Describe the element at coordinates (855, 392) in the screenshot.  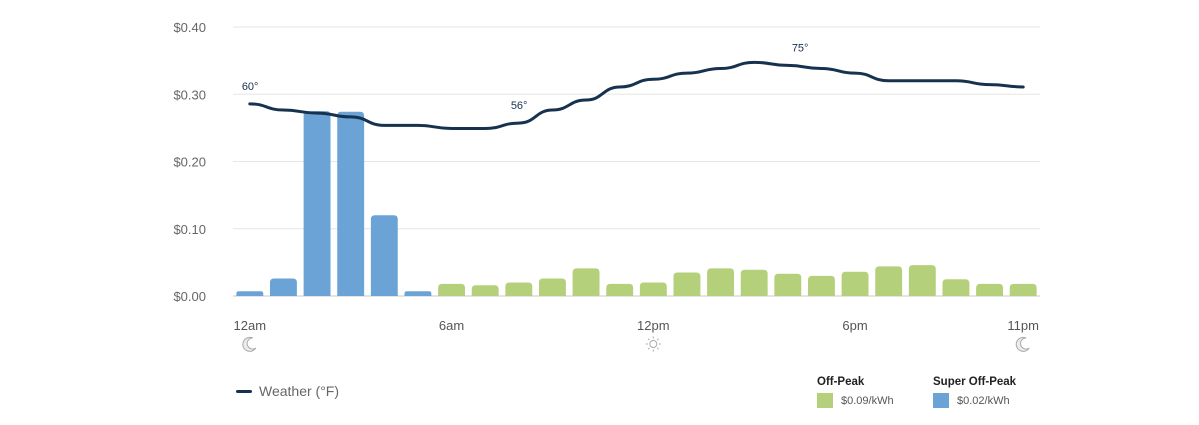
I see `off-peak-legend: Off-Peak $0.09/kWh` at that location.